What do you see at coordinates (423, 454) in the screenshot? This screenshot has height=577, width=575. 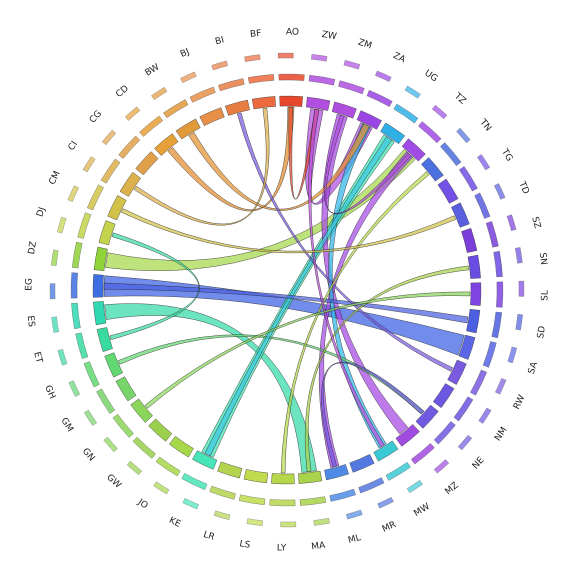 I see `segment-track-mz` at bounding box center [423, 454].